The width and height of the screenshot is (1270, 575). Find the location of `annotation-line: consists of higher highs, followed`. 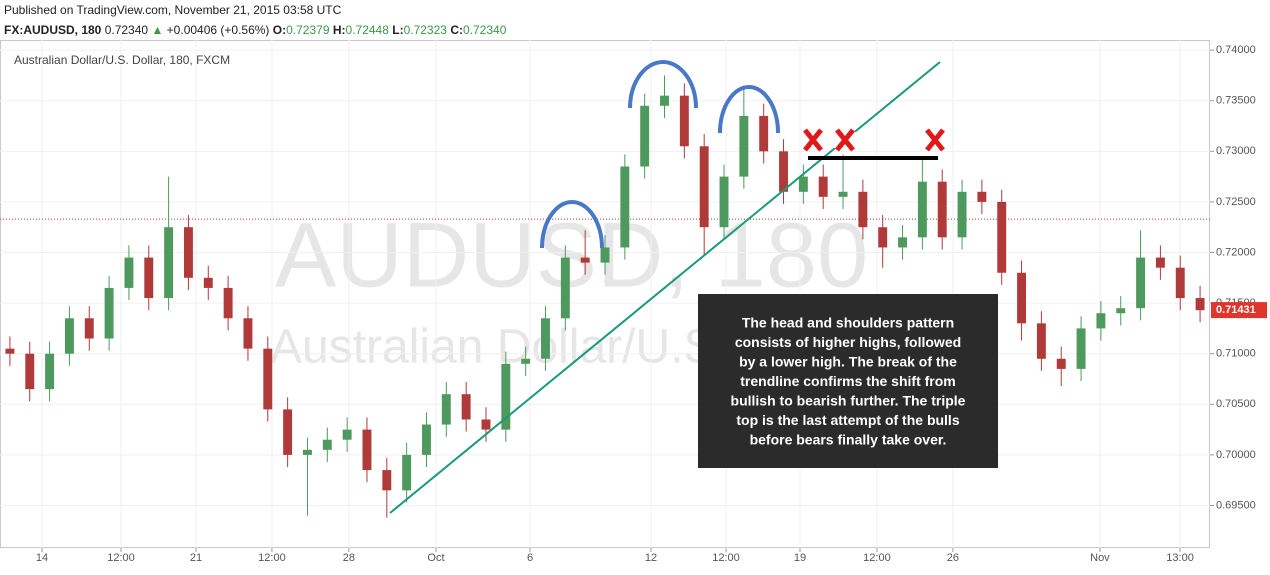

annotation-line: consists of higher highs, followed is located at coordinates (848, 342).